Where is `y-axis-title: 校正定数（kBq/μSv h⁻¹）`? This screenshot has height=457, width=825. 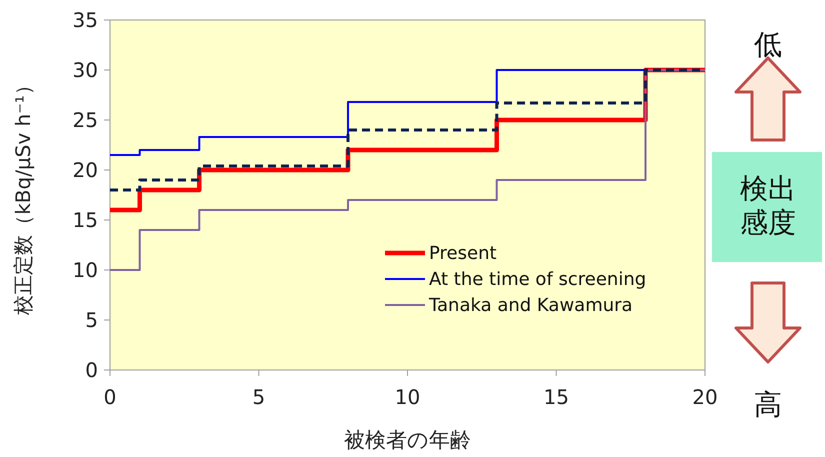
y-axis-title: 校正定数（kBq/μSv h⁻¹） is located at coordinates (23, 195).